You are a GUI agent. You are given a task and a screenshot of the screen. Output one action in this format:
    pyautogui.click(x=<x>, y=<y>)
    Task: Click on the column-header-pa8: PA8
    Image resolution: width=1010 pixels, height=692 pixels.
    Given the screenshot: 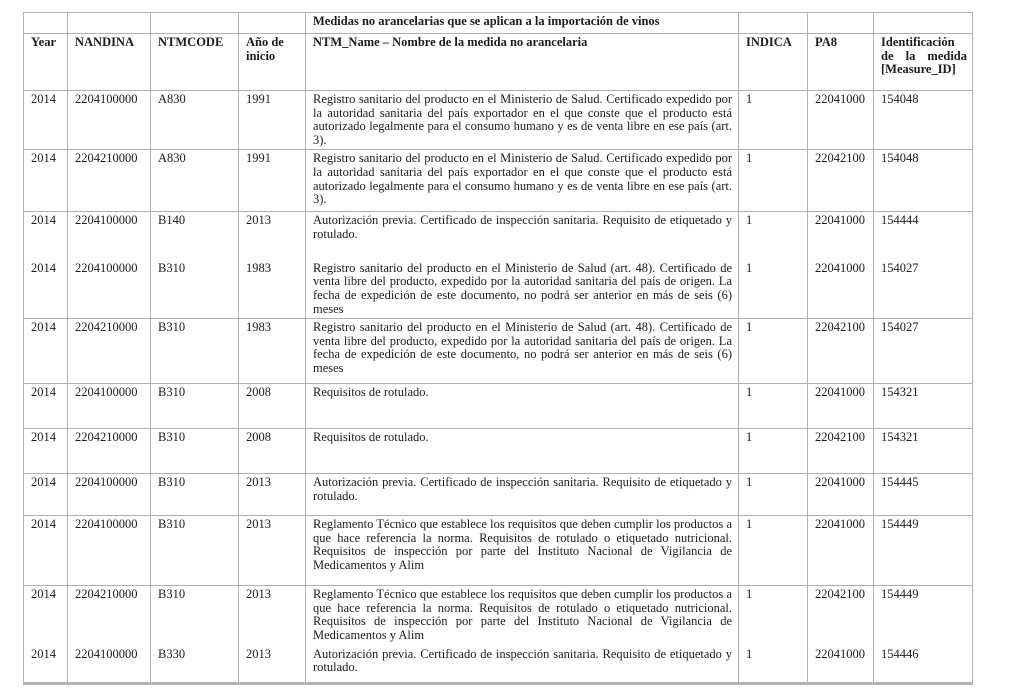 What is the action you would take?
    pyautogui.click(x=840, y=62)
    